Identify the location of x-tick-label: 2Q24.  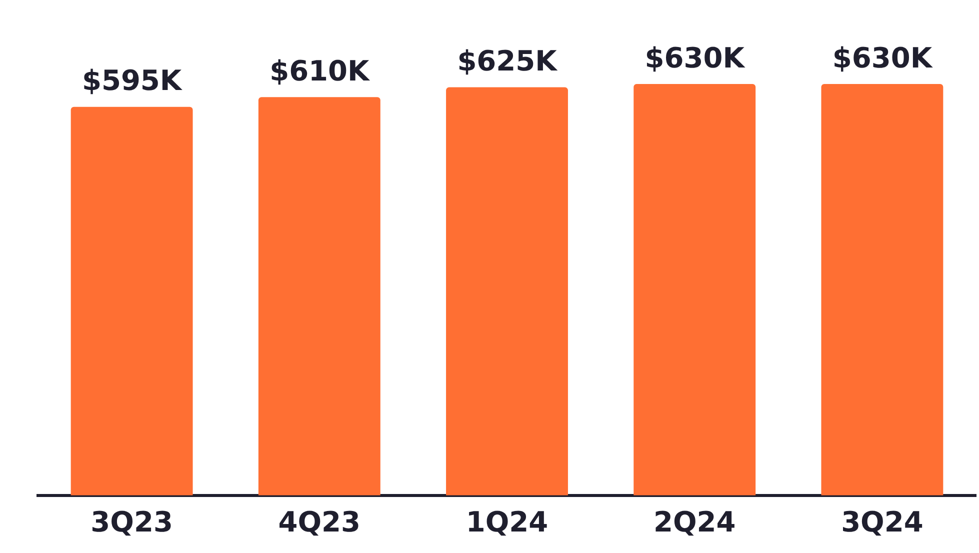
(694, 521).